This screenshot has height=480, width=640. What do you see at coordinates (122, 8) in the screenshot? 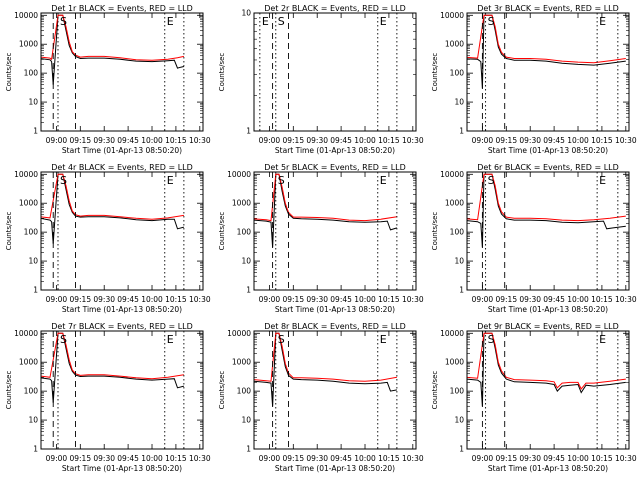
I see `chart-title: Det 1r BLACK = Events, RED = LLD` at bounding box center [122, 8].